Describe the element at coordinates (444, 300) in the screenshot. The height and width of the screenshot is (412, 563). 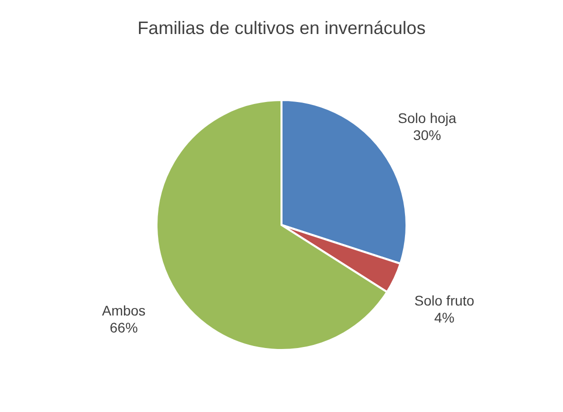
I see `slice-label: Solo fruto` at that location.